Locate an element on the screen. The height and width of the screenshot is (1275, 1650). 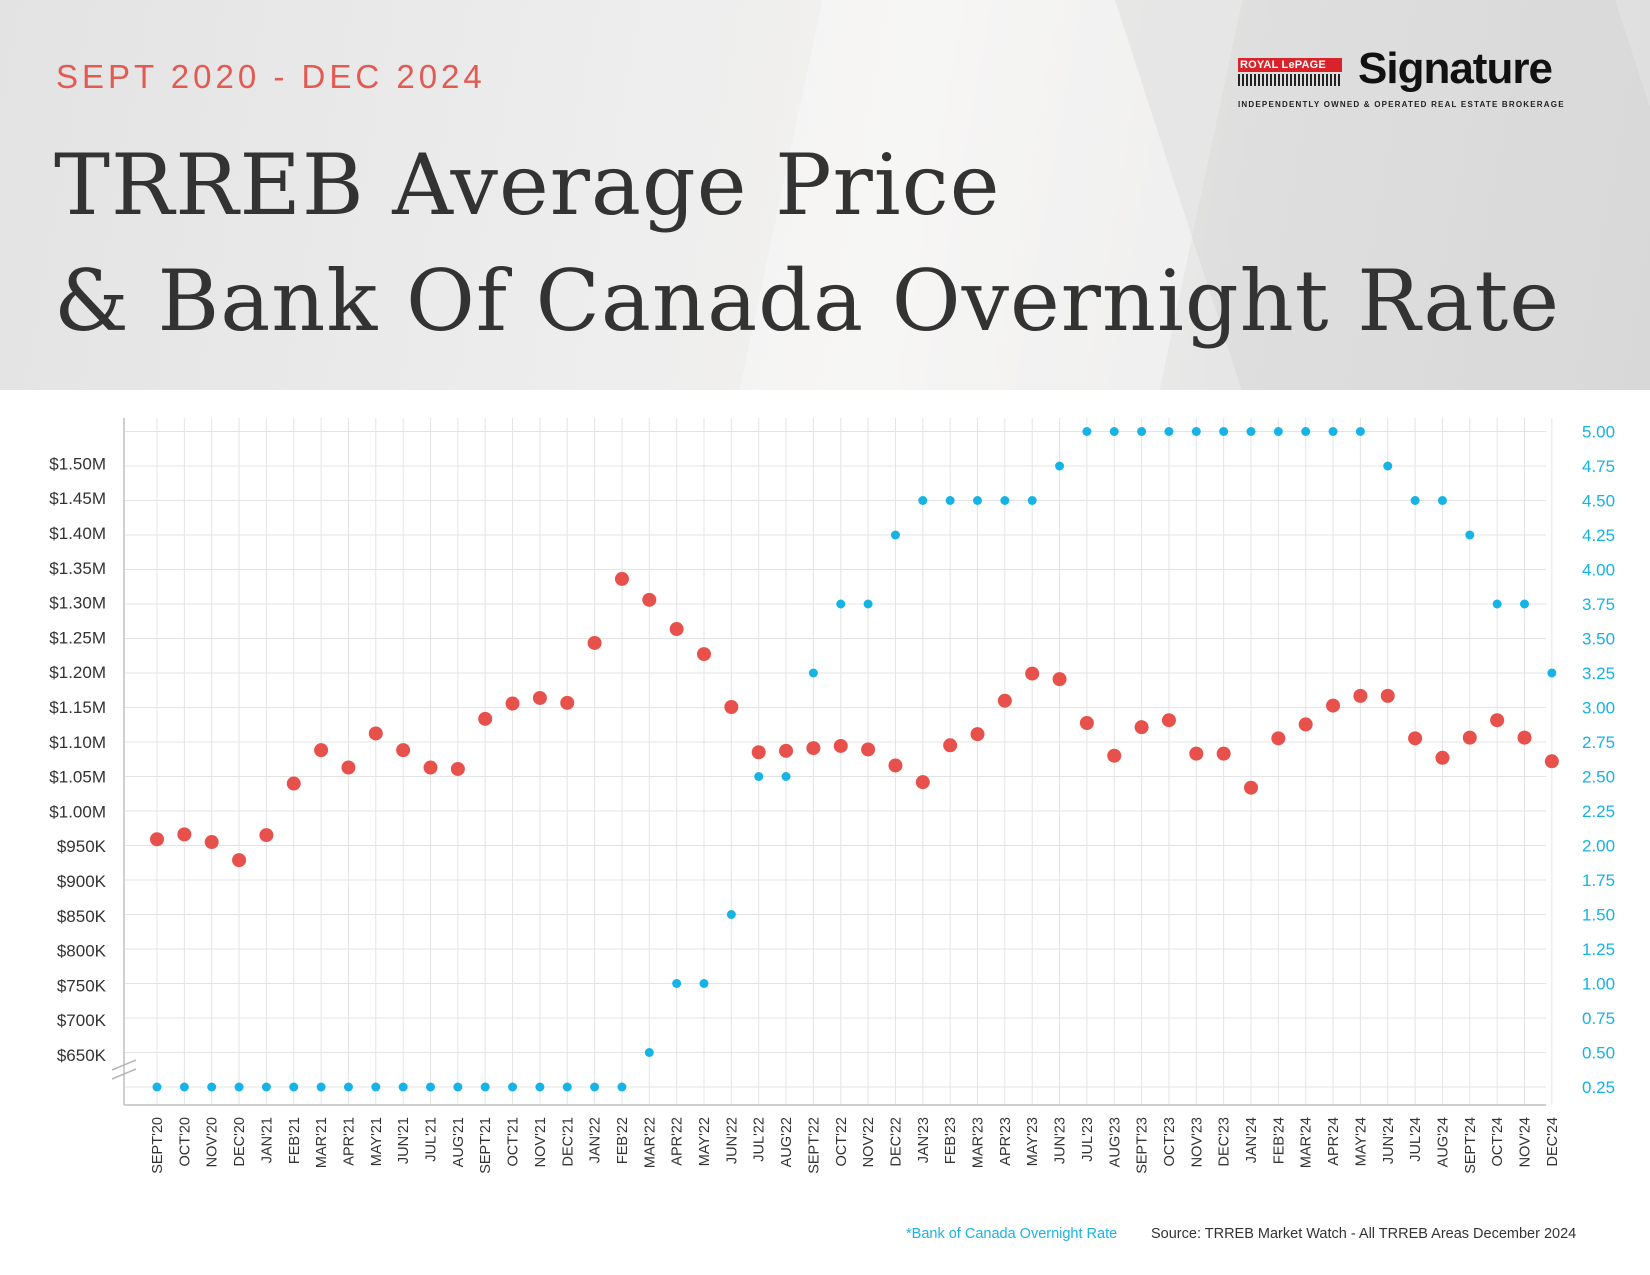
x-tick-label: JUN'21 is located at coordinates (404, 1140).